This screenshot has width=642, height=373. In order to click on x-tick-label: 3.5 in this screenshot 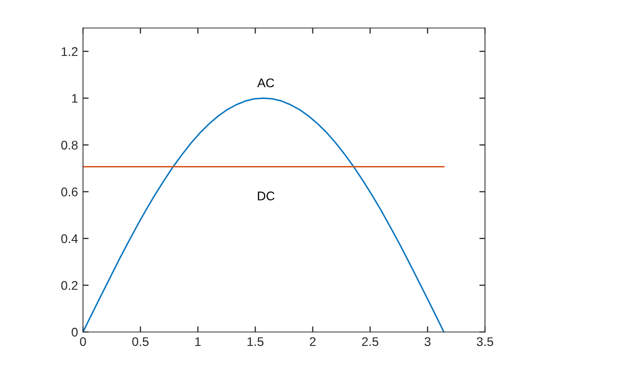, I will do `click(485, 341)`.